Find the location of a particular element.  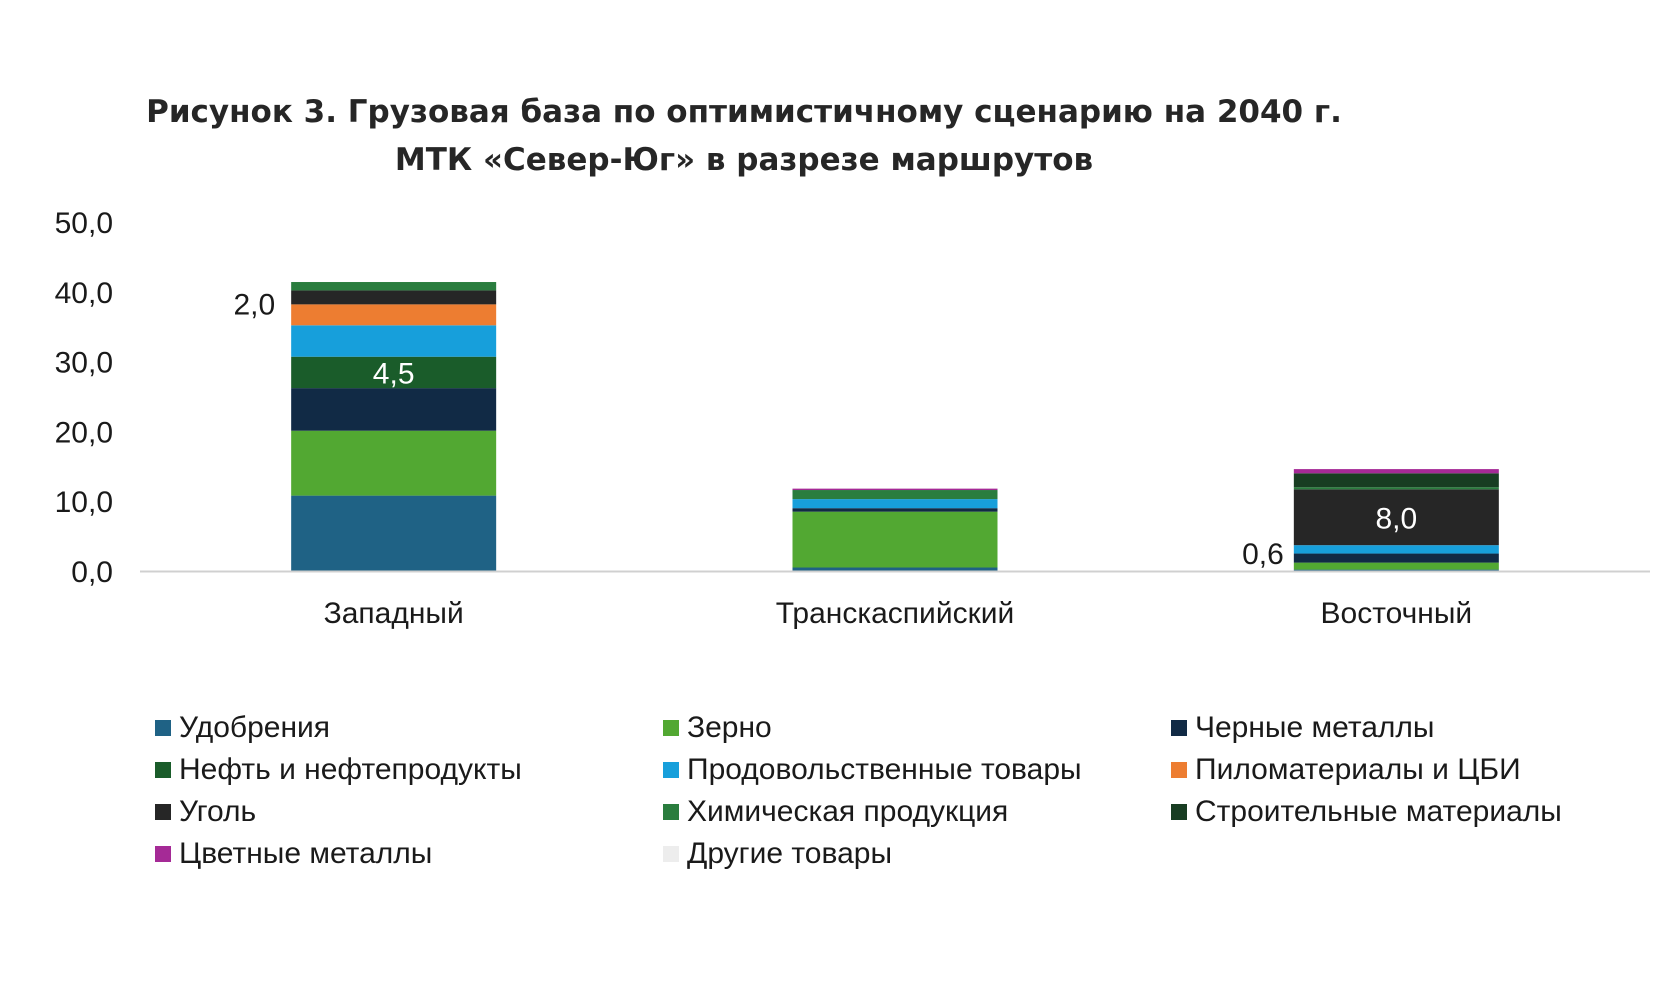

legend-label: Цветные металлы is located at coordinates (306, 853).